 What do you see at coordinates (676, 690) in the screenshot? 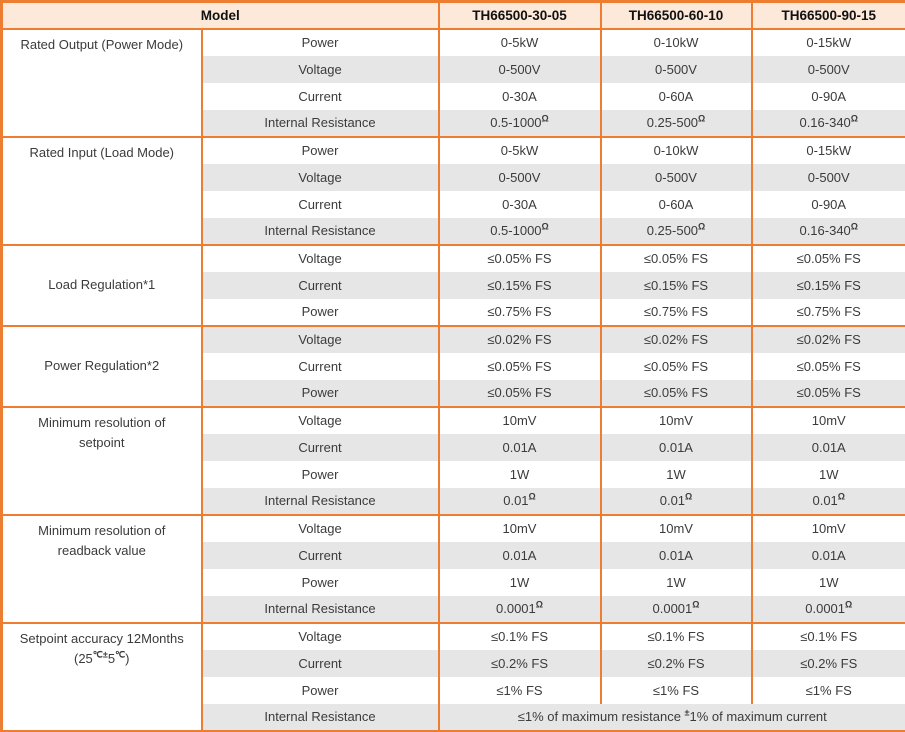
I see `value-cell-model-2: ≤1% FS` at bounding box center [676, 690].